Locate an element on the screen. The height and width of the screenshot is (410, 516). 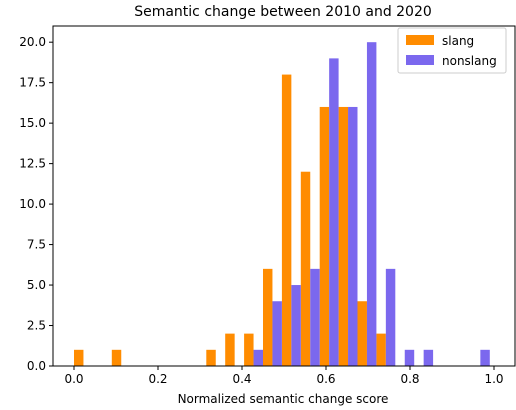
y-tick-label: 0.0 is located at coordinates (36, 366).